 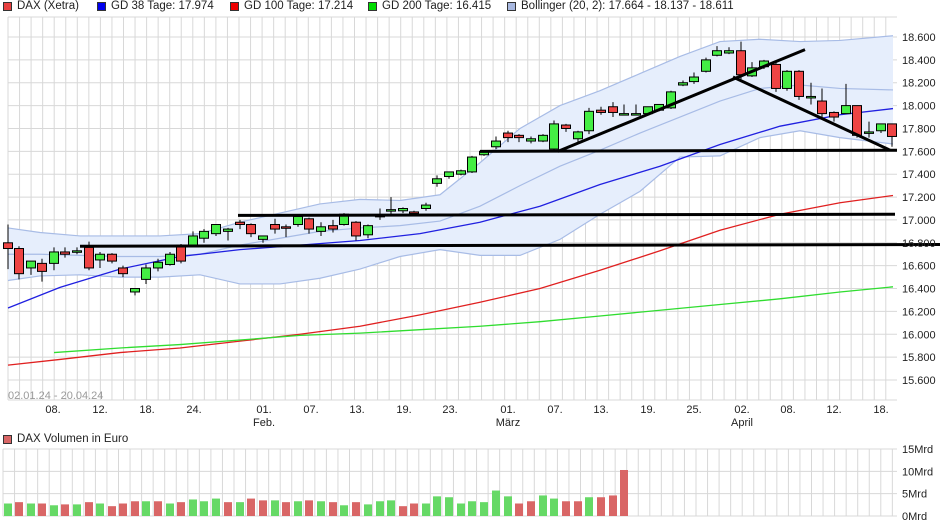 I want to click on legend-item: DAX (Xetra), so click(x=41, y=6).